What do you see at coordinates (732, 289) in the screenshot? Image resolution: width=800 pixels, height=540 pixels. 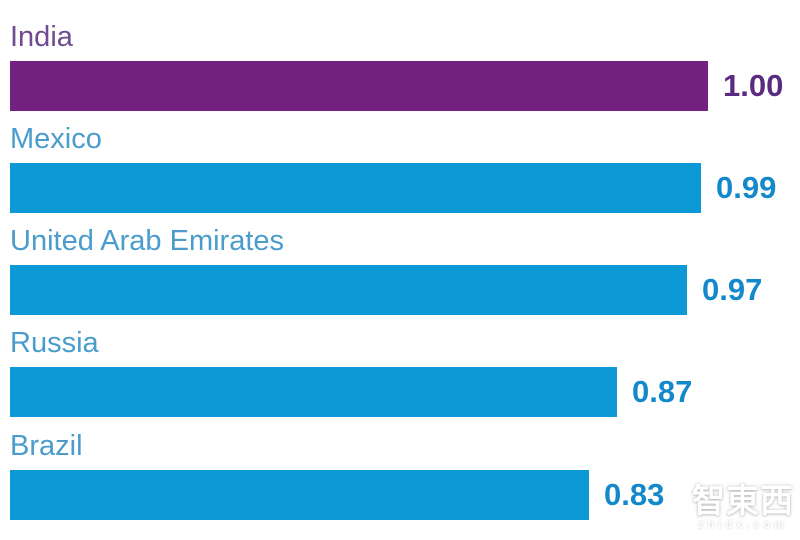 I see `value-label: 0.97` at bounding box center [732, 289].